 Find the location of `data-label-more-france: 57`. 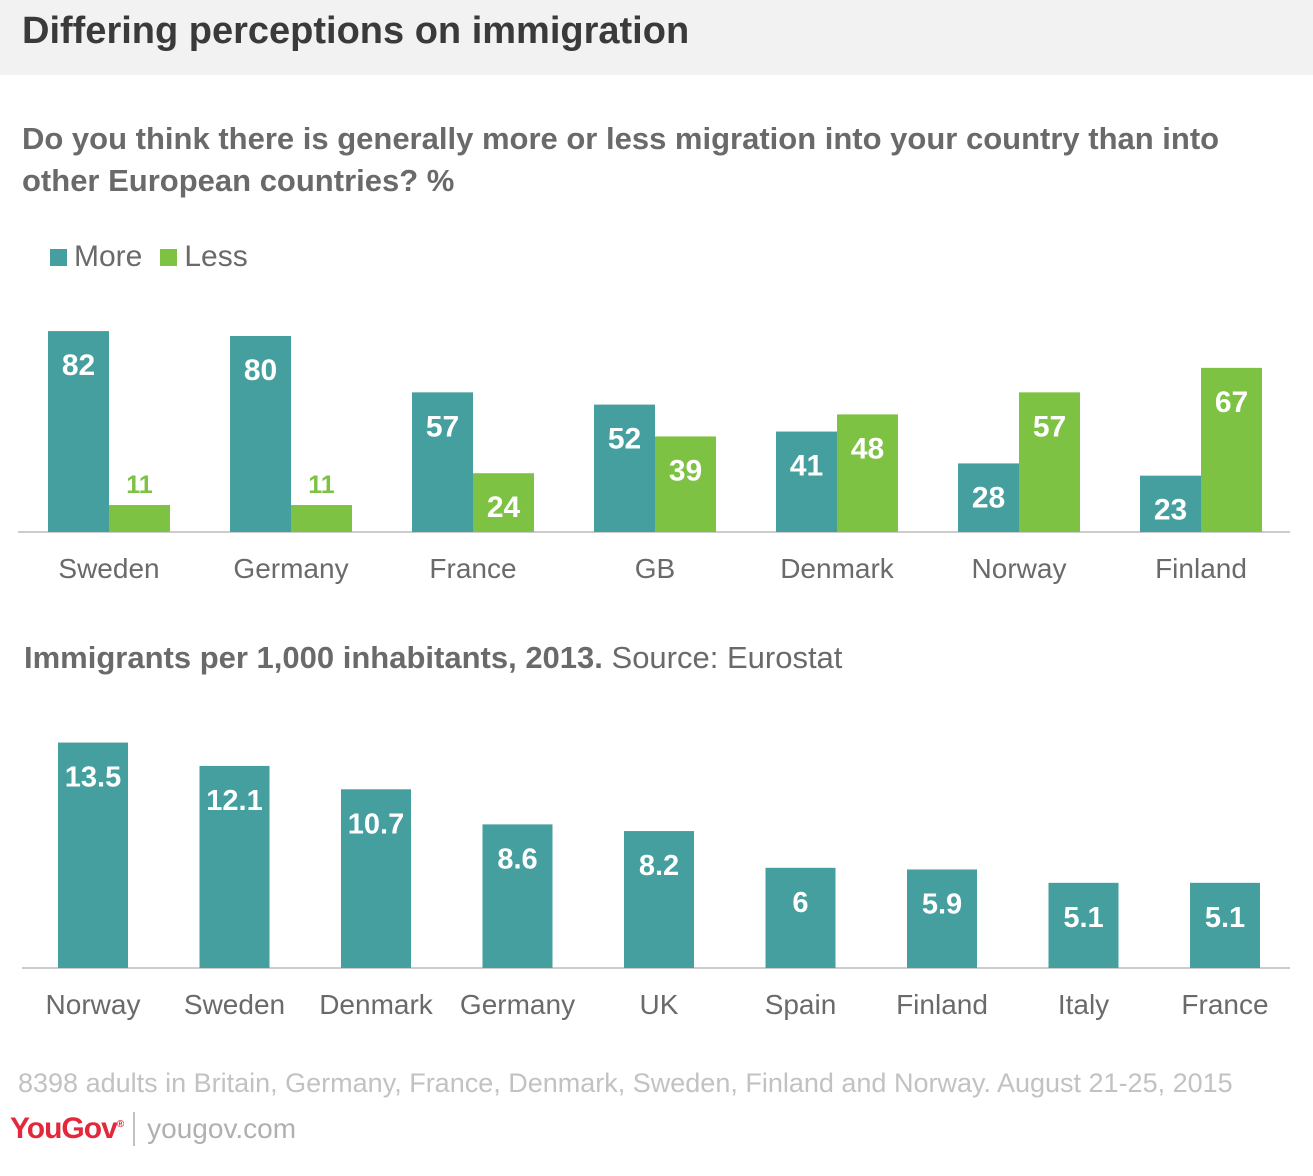

data-label-more-france: 57 is located at coordinates (442, 426).